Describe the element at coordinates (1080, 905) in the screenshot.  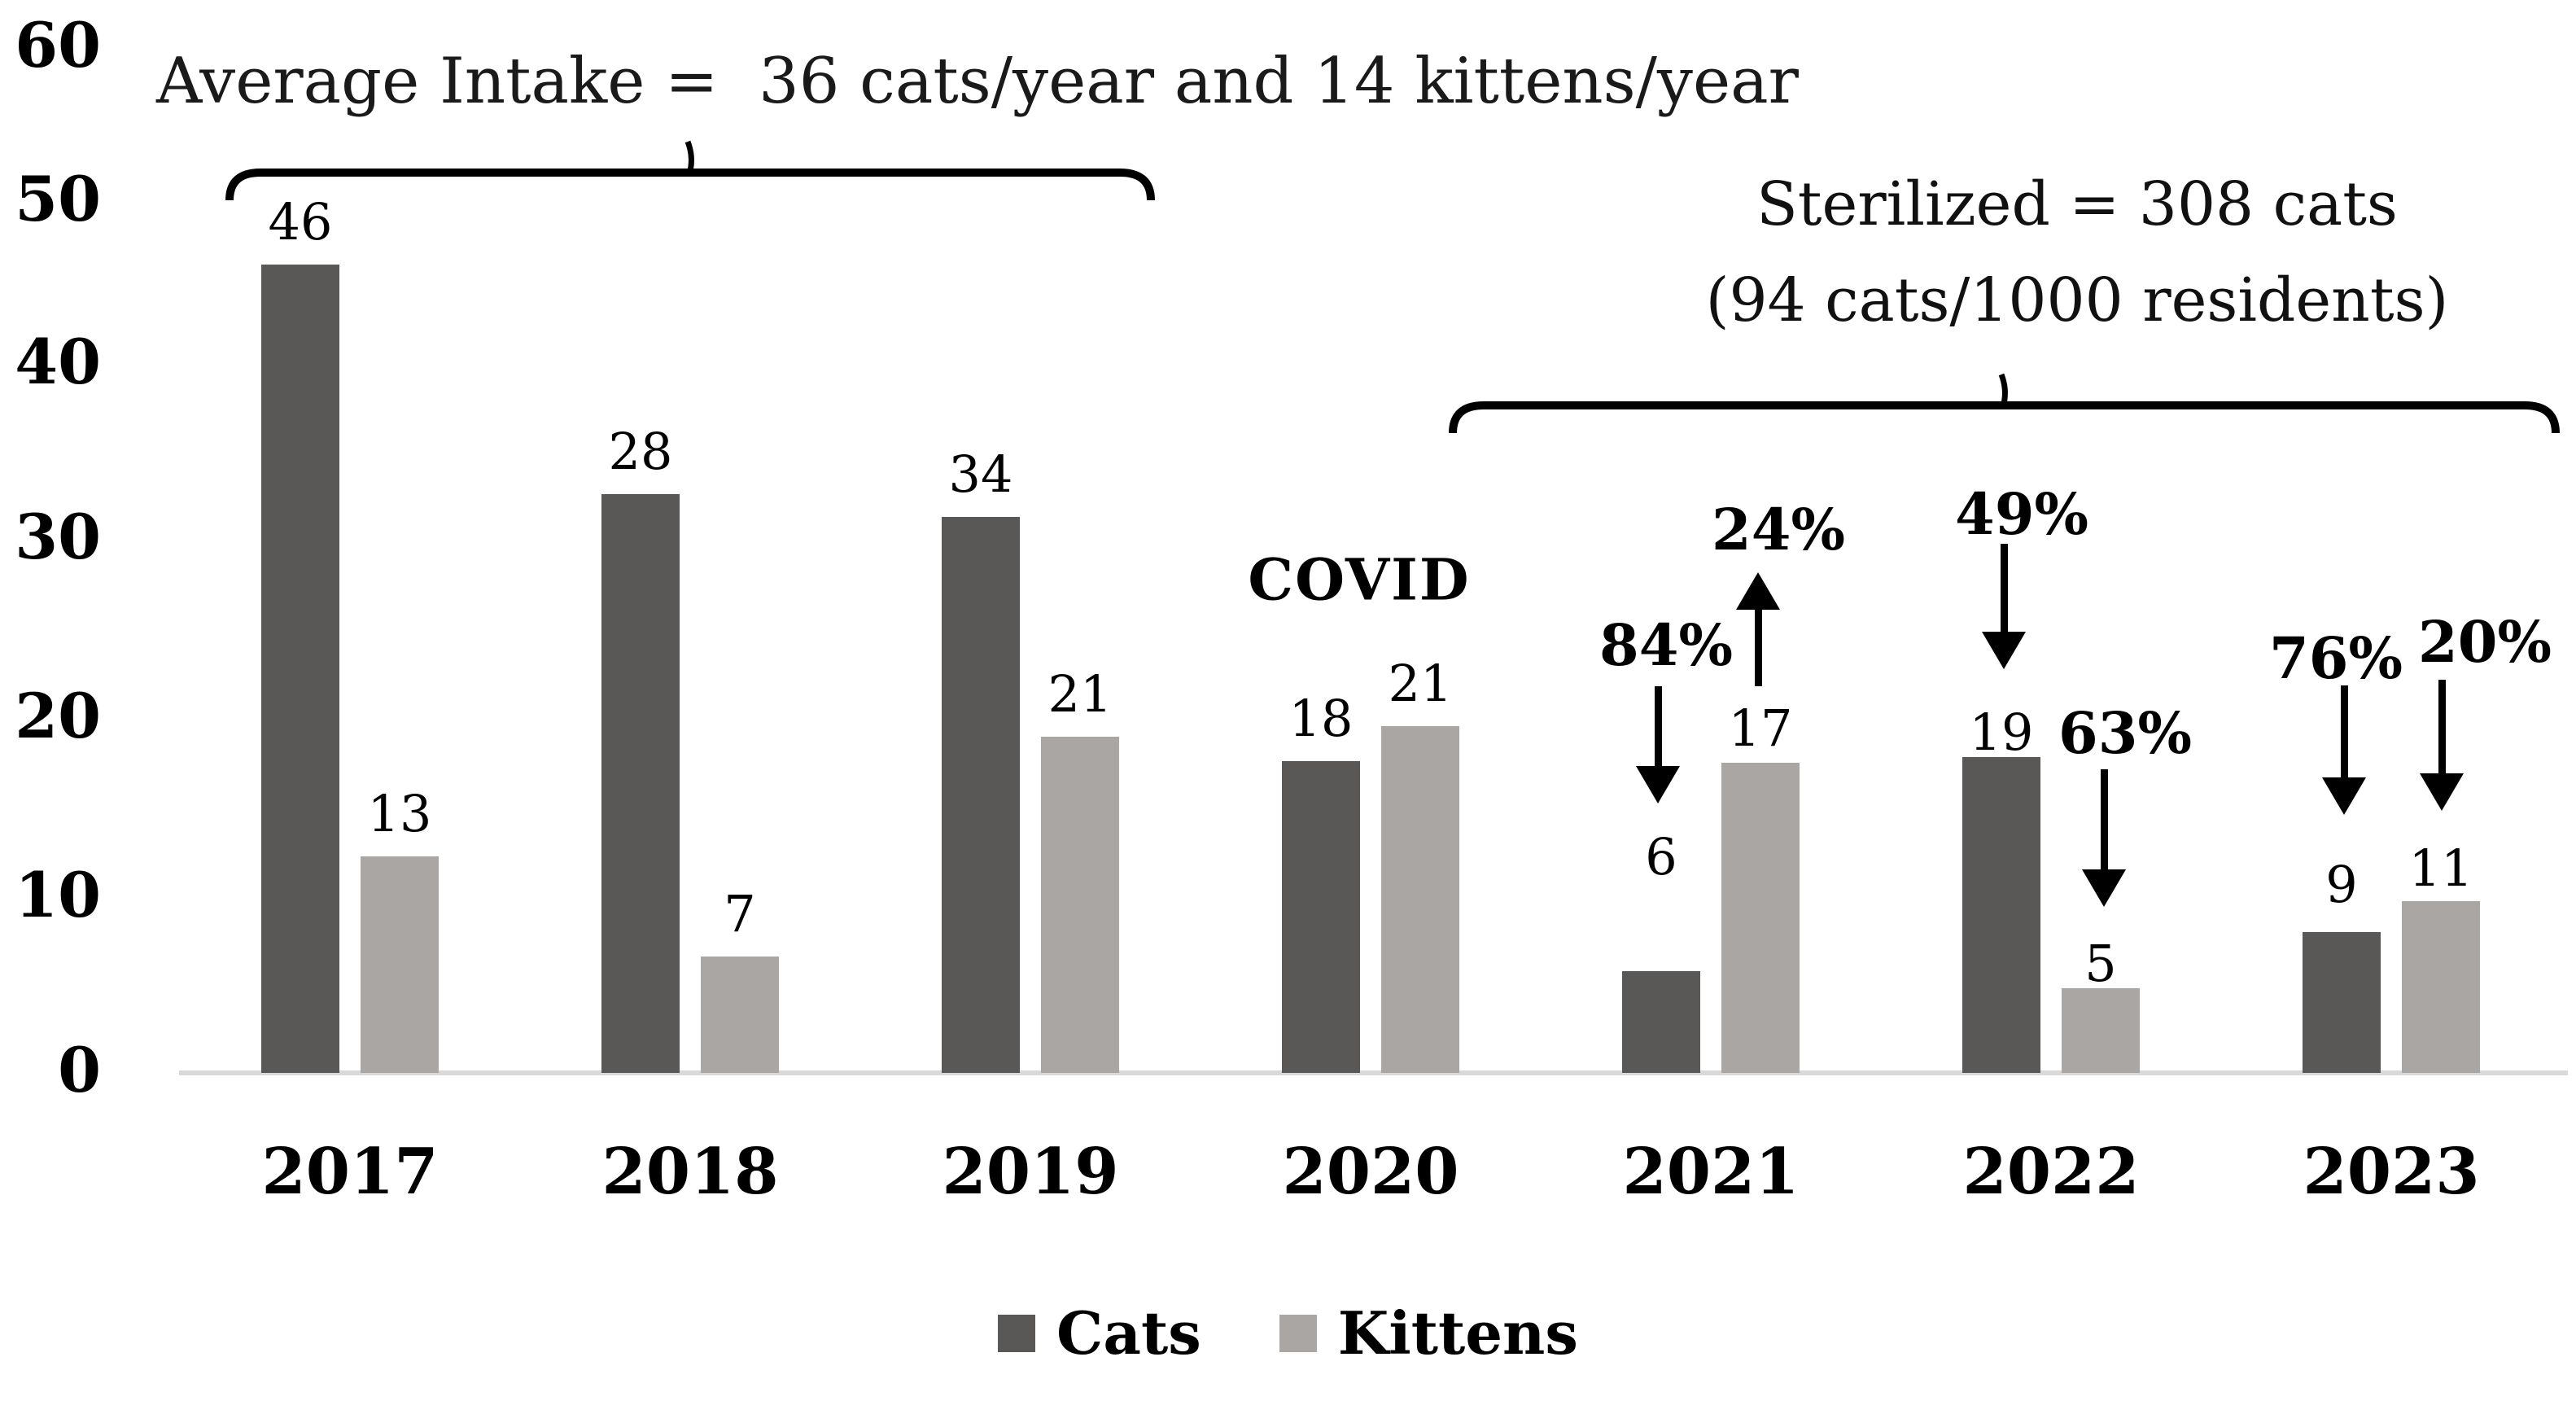
I see `bar-kittens-2019` at that location.